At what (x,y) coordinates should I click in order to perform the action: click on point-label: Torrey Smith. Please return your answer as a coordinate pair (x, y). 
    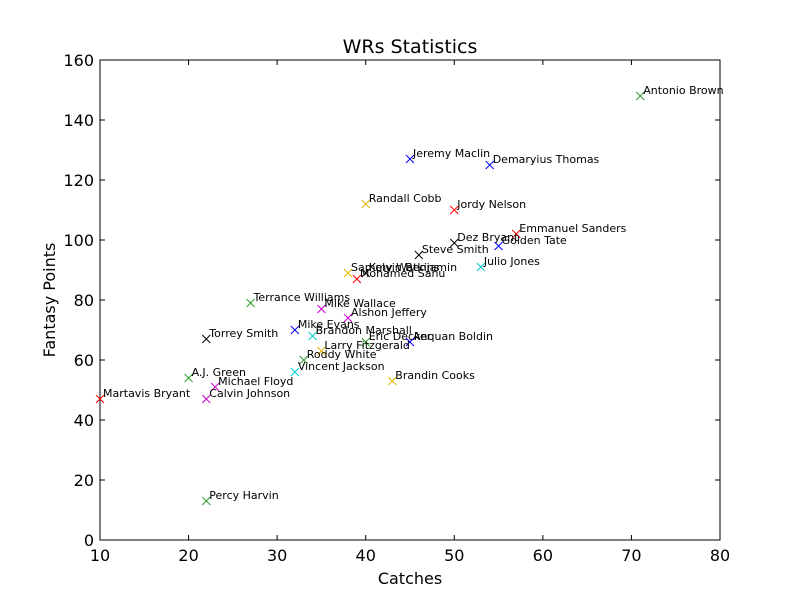
    Looking at the image, I should click on (243, 333).